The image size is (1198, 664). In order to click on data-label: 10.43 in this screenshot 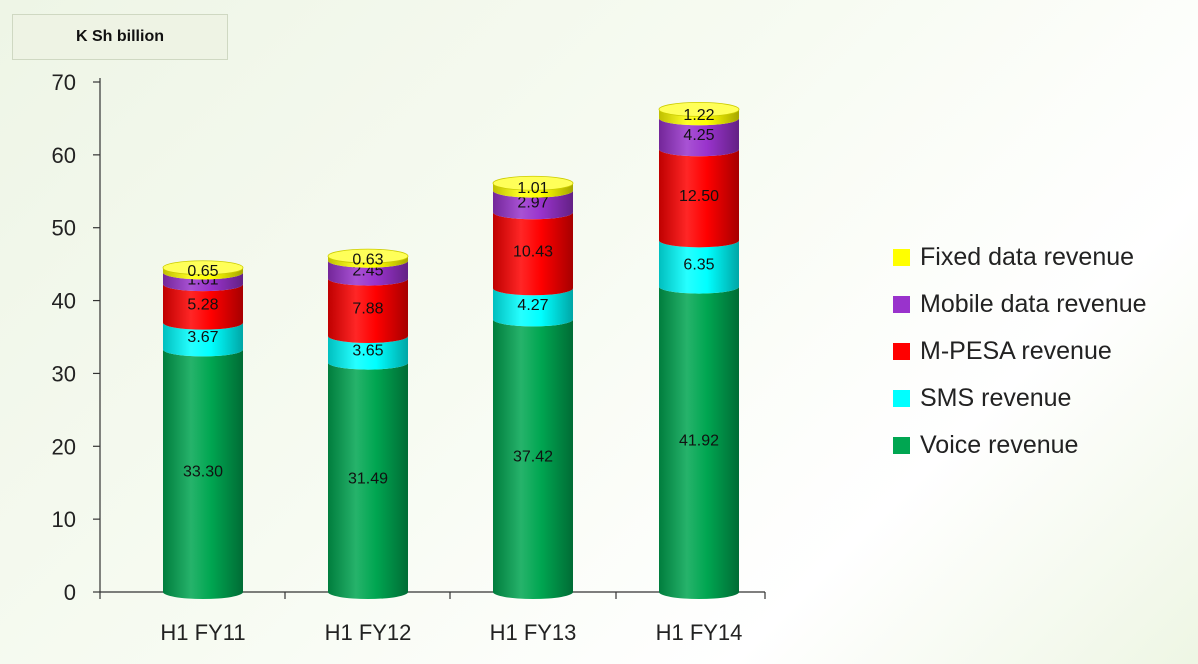, I will do `click(533, 251)`.